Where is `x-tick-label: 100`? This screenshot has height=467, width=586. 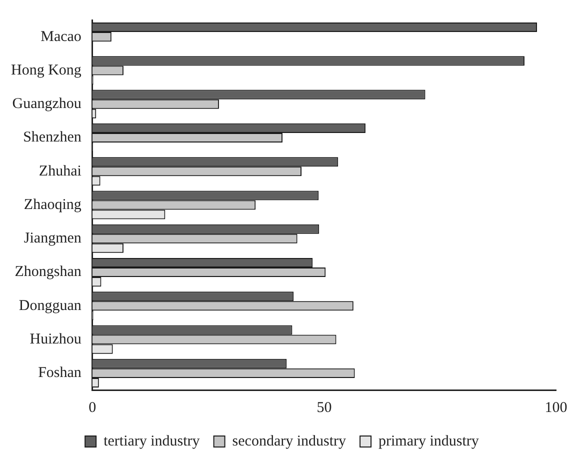 x-tick-label: 100 is located at coordinates (556, 408).